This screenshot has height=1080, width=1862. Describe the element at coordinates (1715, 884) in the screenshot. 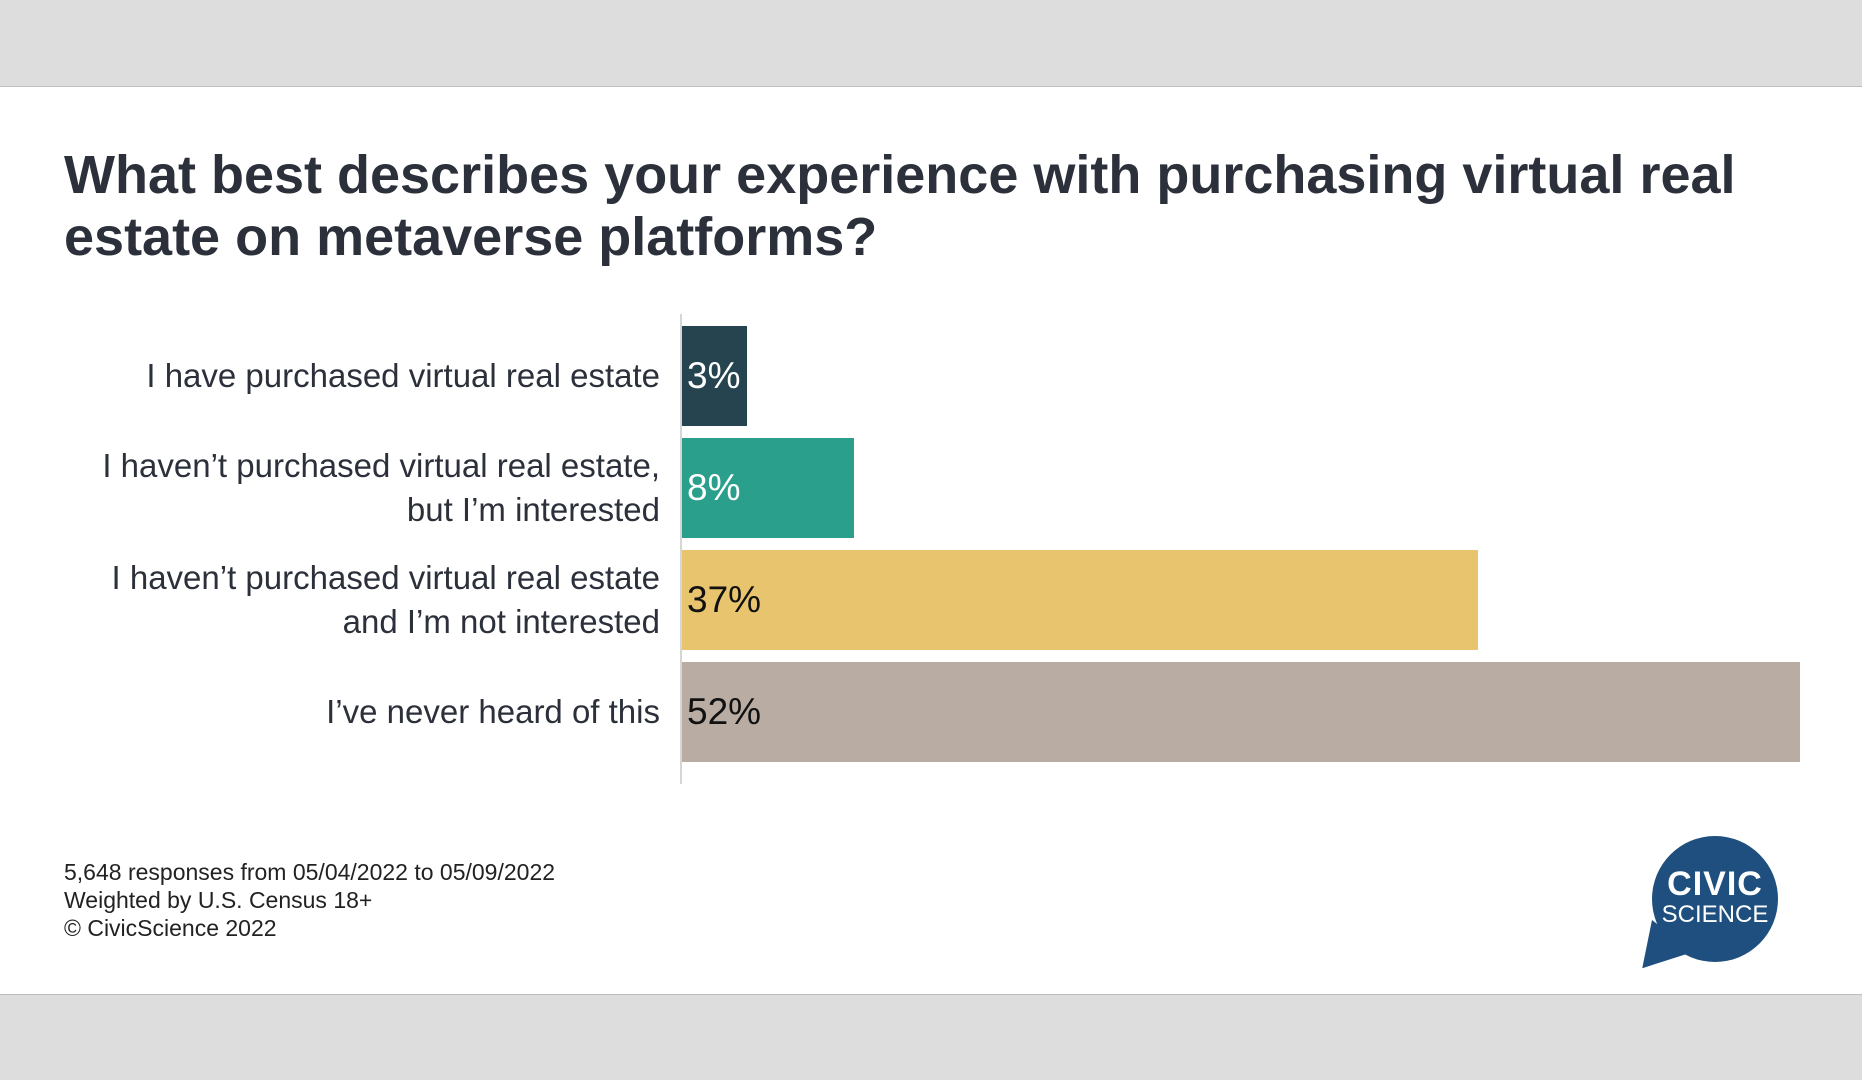

I see `logo-text-civic: CIVIC` at that location.